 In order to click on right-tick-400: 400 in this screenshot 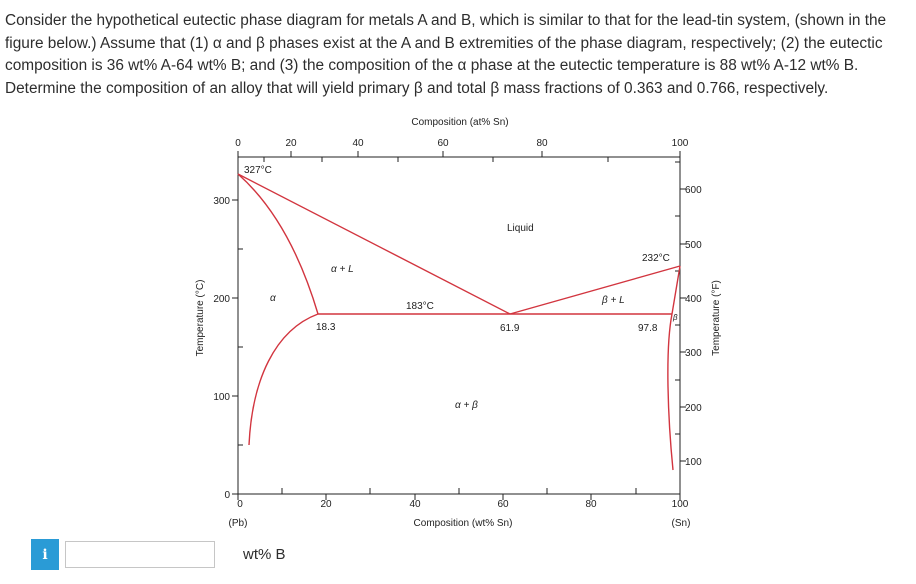, I will do `click(693, 299)`.